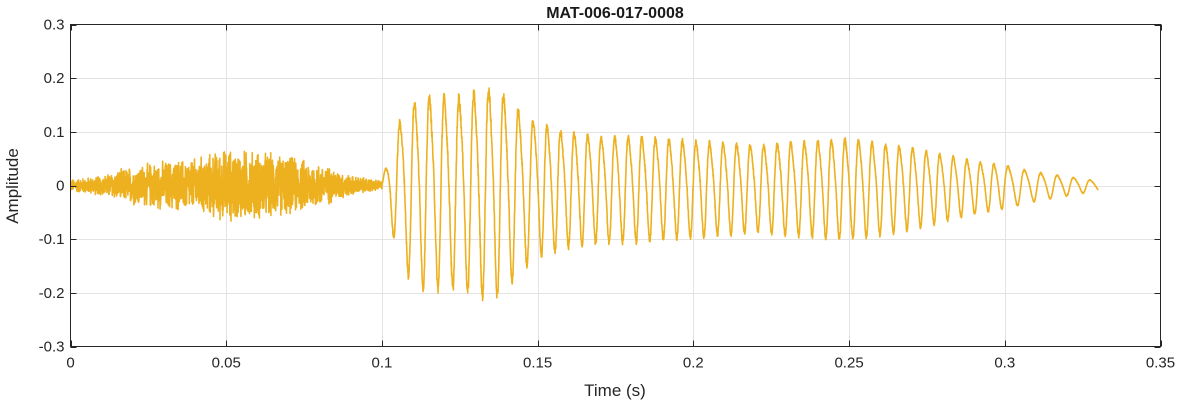 This screenshot has width=1182, height=404. Describe the element at coordinates (1160, 363) in the screenshot. I see `x-tick-label: 0.35` at that location.